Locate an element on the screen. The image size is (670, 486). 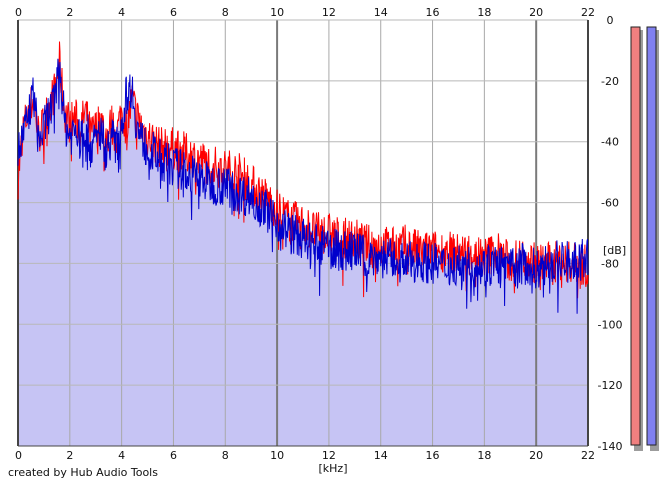
y-tick-label-1: -20 is located at coordinates (610, 81).